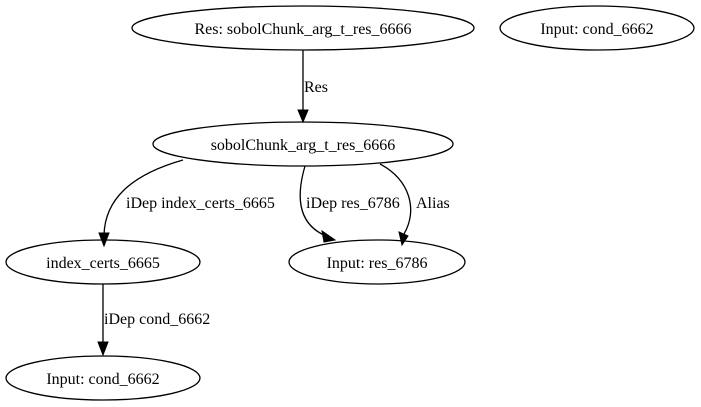  I want to click on node-label: Res: sobolChunk_arg_t_res_6666, so click(302, 29).